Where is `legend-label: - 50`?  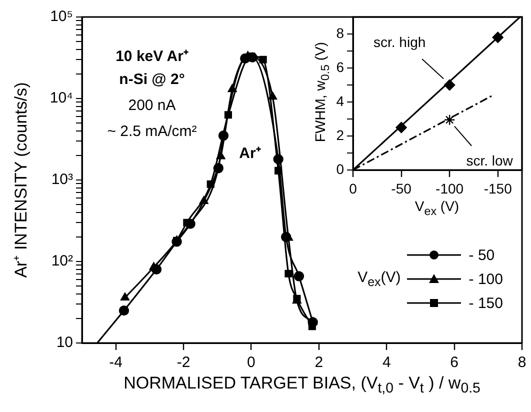
legend-label: - 50 is located at coordinates (481, 255).